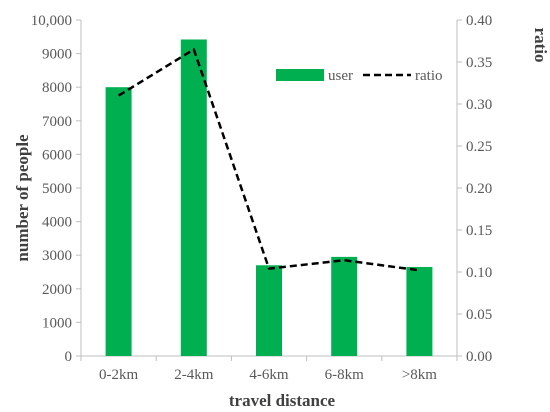 The width and height of the screenshot is (550, 412). What do you see at coordinates (479, 231) in the screenshot?
I see `y2-tick-label: 0.15` at bounding box center [479, 231].